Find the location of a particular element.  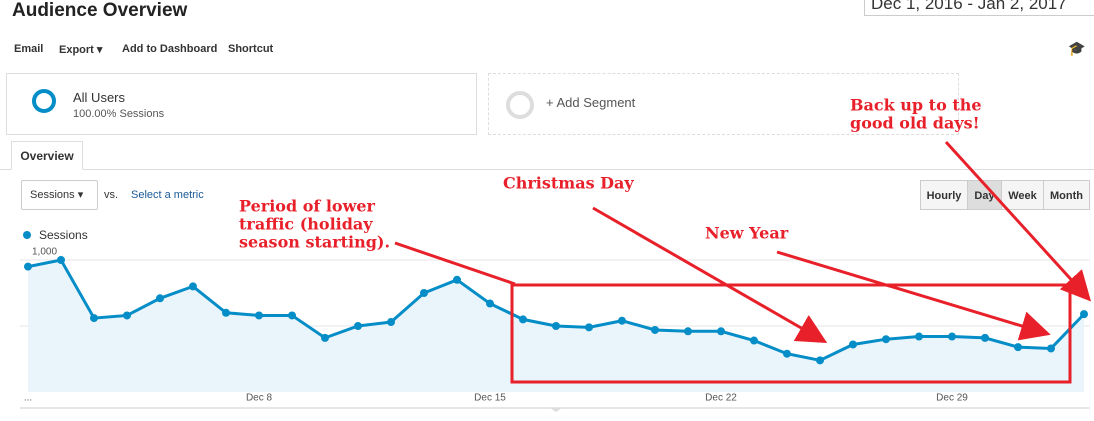

annotation: Back up to the is located at coordinates (916, 105).